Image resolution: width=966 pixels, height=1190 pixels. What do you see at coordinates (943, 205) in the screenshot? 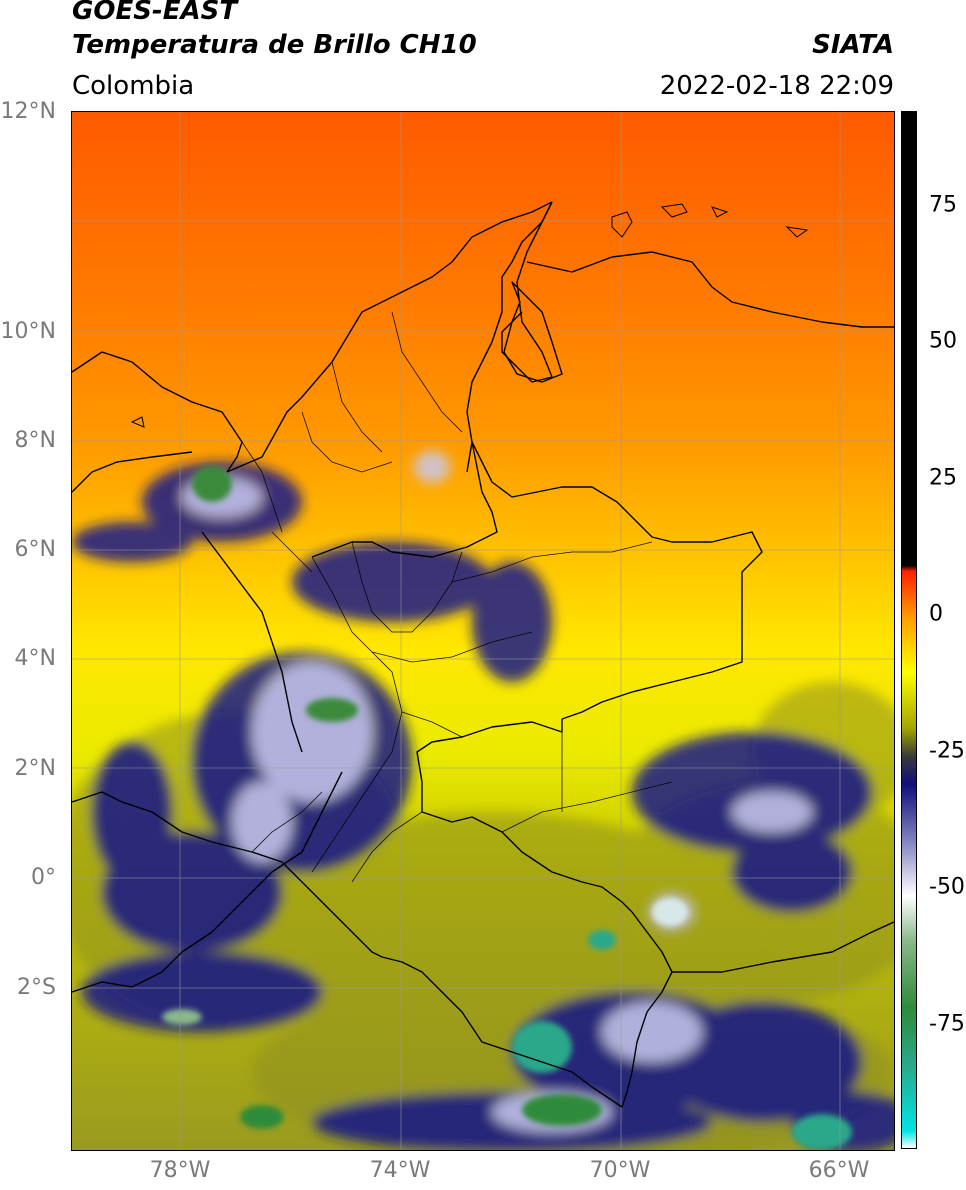
I see `colorbar-tick-label: 75` at bounding box center [943, 205].